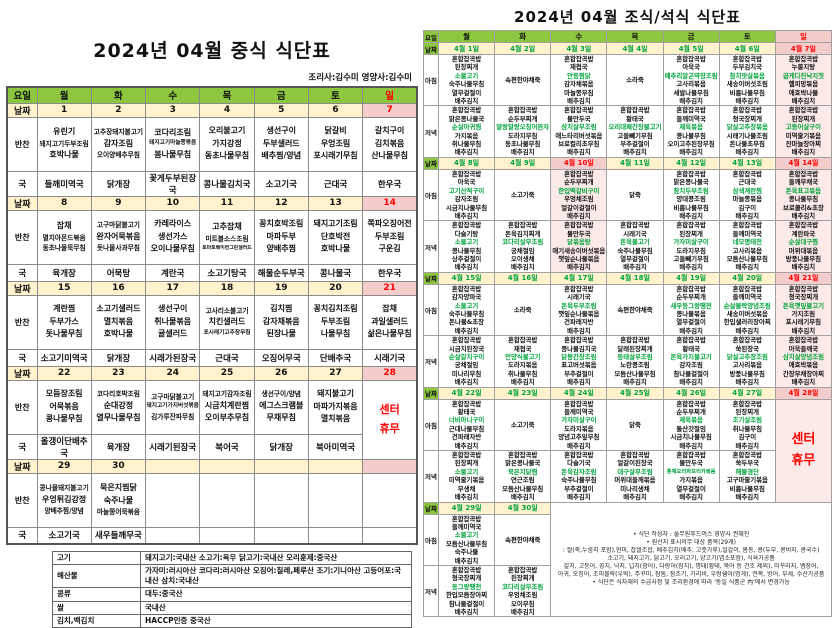  Describe the element at coordinates (173, 373) in the screenshot. I see `lunch-date-cell: 24` at that location.